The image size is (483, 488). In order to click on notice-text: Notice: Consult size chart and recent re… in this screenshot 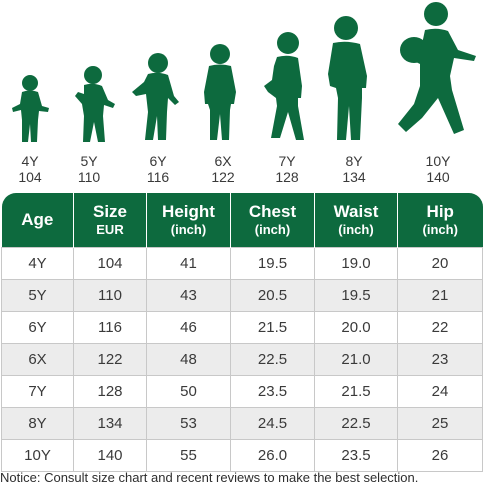, I will do `click(209, 477)`.